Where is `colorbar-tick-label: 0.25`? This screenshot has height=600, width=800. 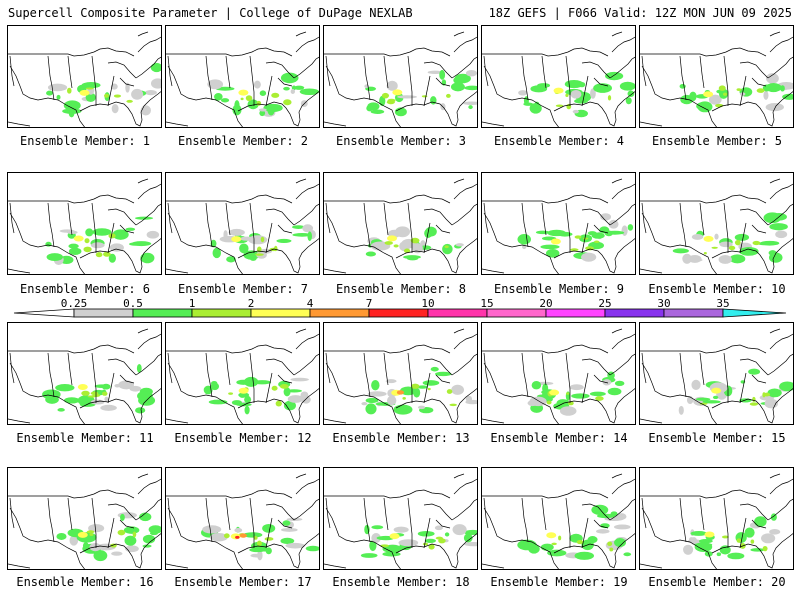 colorbar-tick-label: 0.25 is located at coordinates (74, 303).